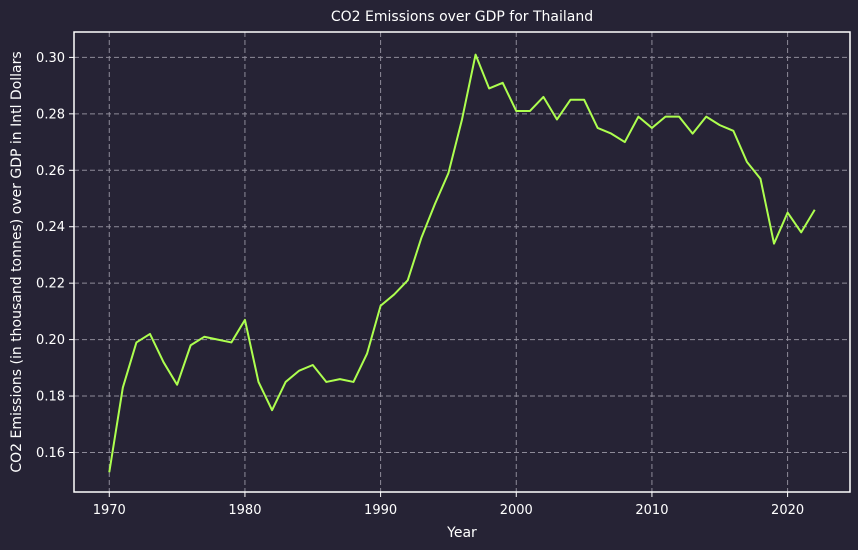  I want to click on x-tick-label: 2000, so click(516, 510).